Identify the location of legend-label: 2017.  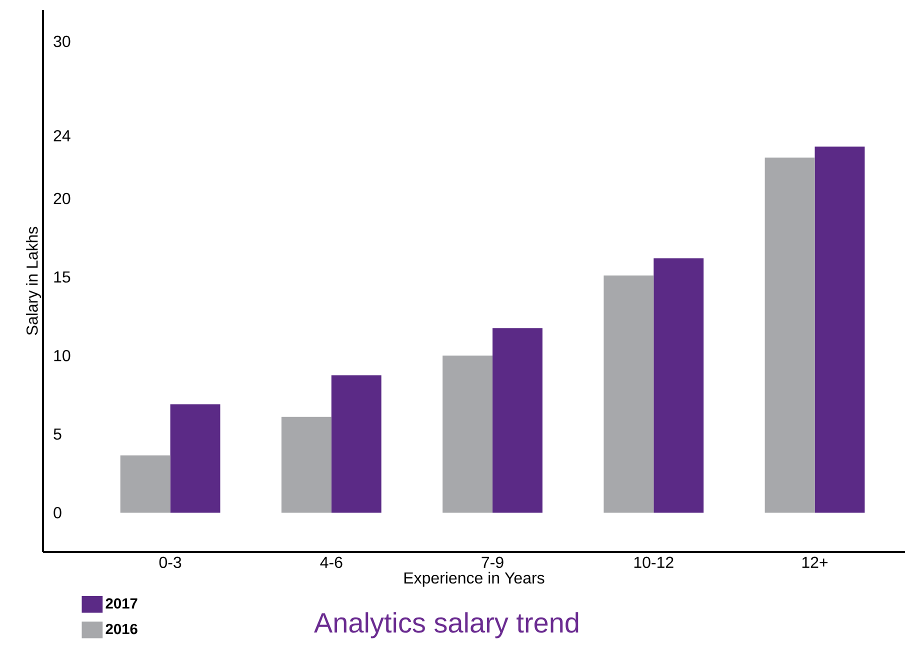
(122, 603).